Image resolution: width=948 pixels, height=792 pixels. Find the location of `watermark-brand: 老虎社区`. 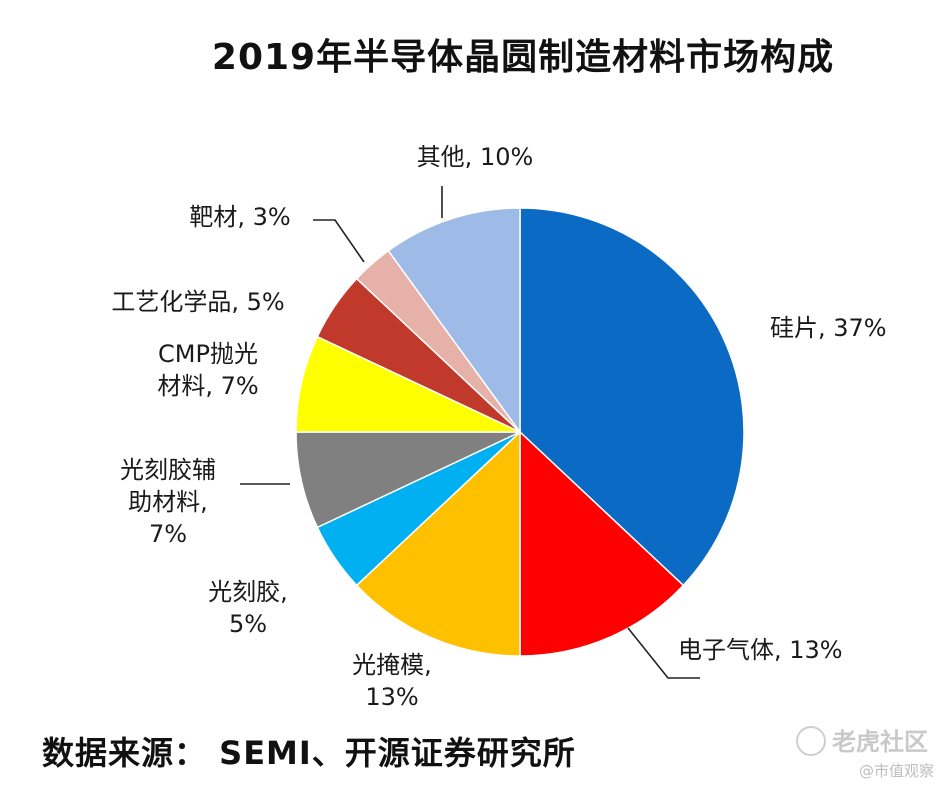

watermark-brand: 老虎社区 is located at coordinates (862, 740).